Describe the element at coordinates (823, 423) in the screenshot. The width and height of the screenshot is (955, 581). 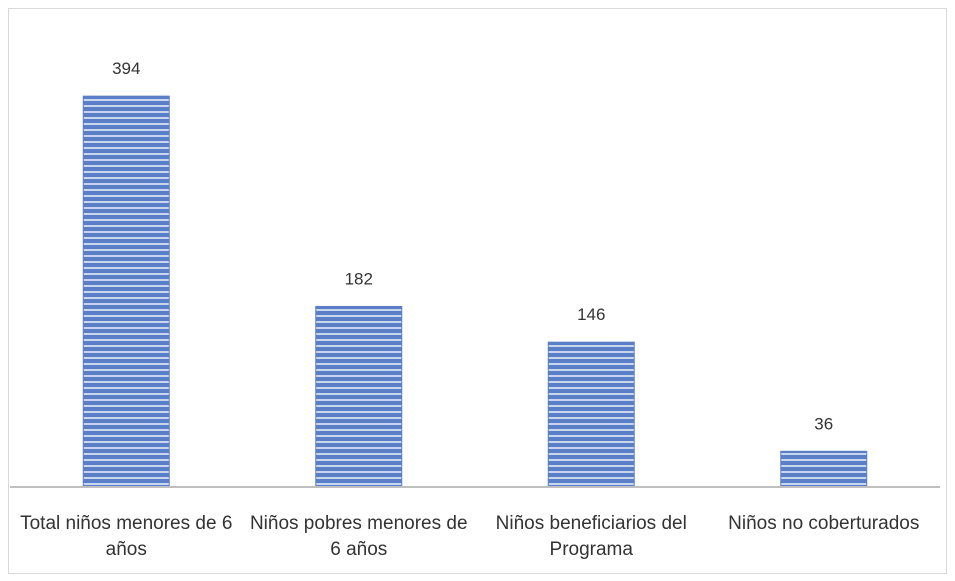
I see `value-label: 36` at that location.